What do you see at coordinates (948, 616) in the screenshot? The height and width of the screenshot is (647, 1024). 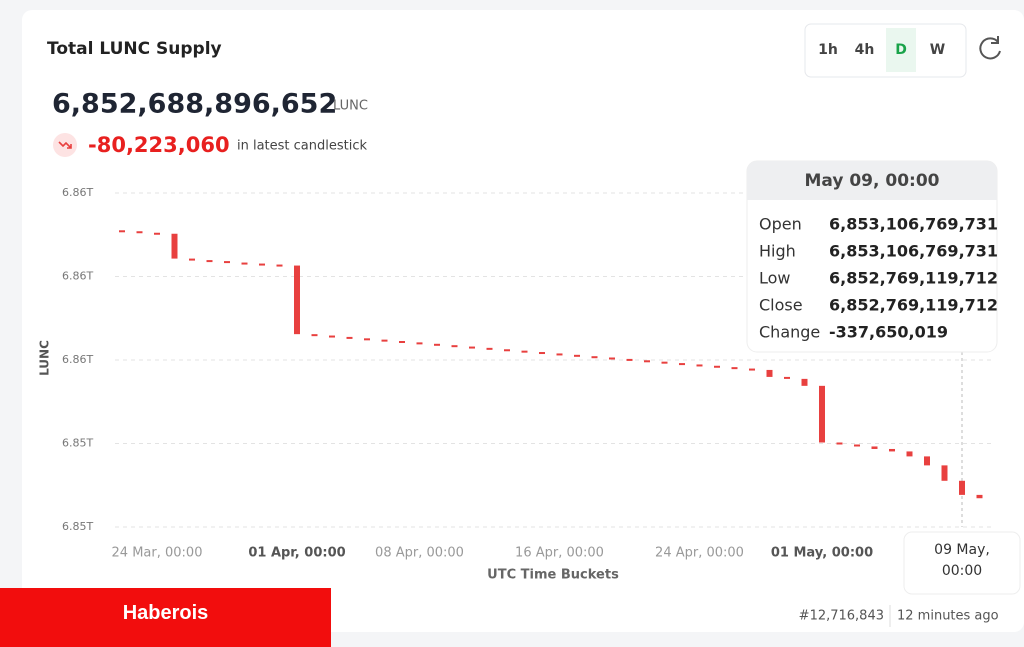 I see `updated-age: 12 minutes ago` at bounding box center [948, 616].